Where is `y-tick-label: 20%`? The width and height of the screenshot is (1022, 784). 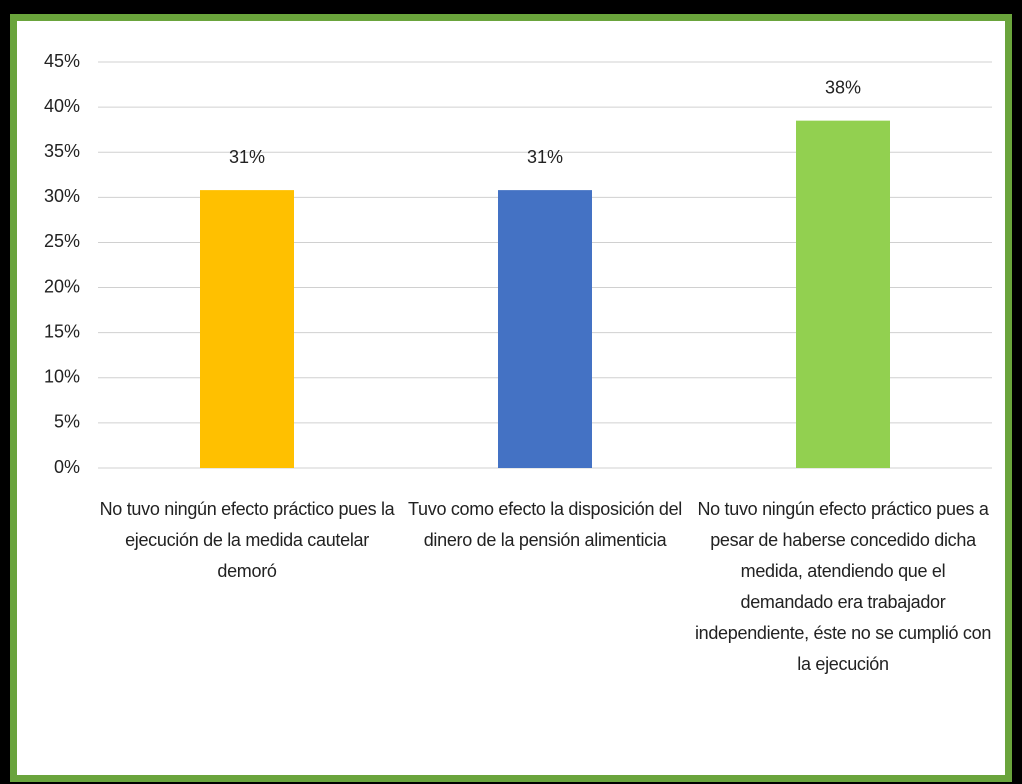 y-tick-label: 20% is located at coordinates (62, 286).